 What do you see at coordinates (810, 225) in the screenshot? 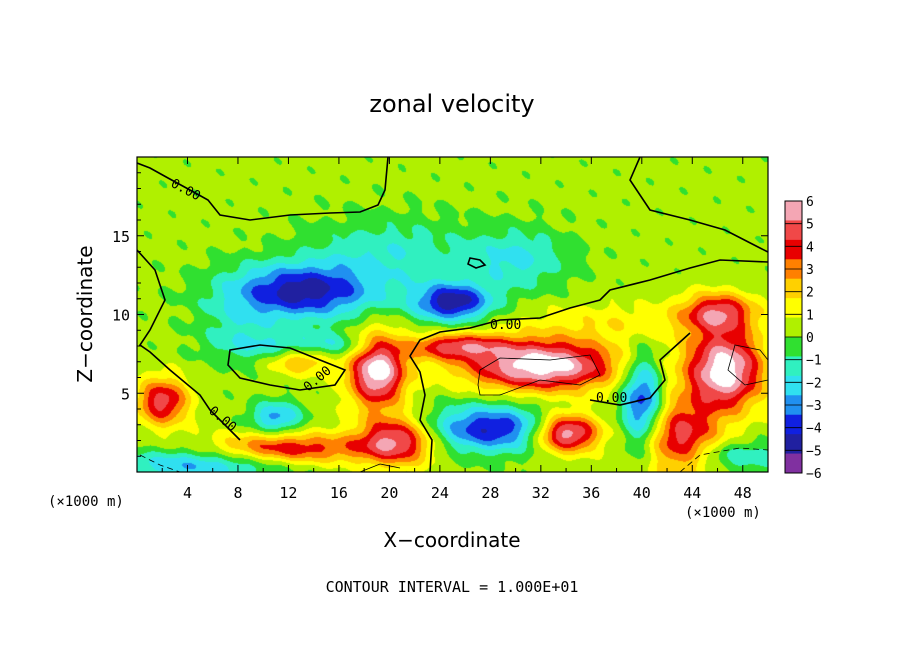
I see `colorbar-tick-label: 5` at bounding box center [810, 225].